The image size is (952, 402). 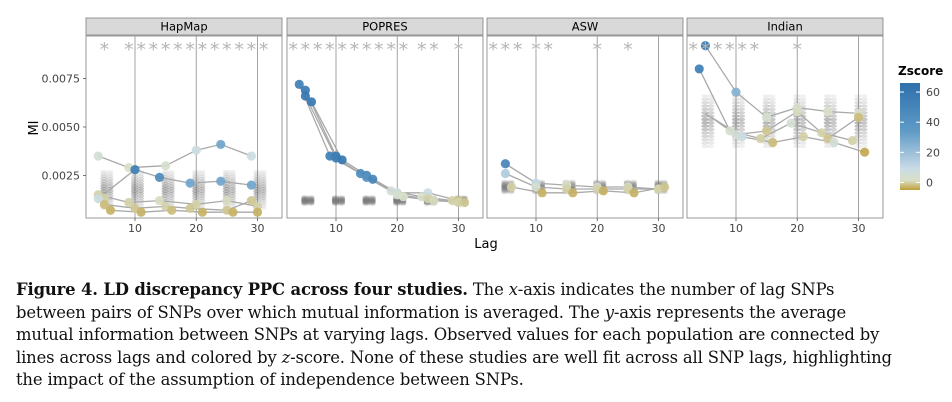 What do you see at coordinates (513, 289) in the screenshot?
I see `caption-x-symbol: x` at bounding box center [513, 289].